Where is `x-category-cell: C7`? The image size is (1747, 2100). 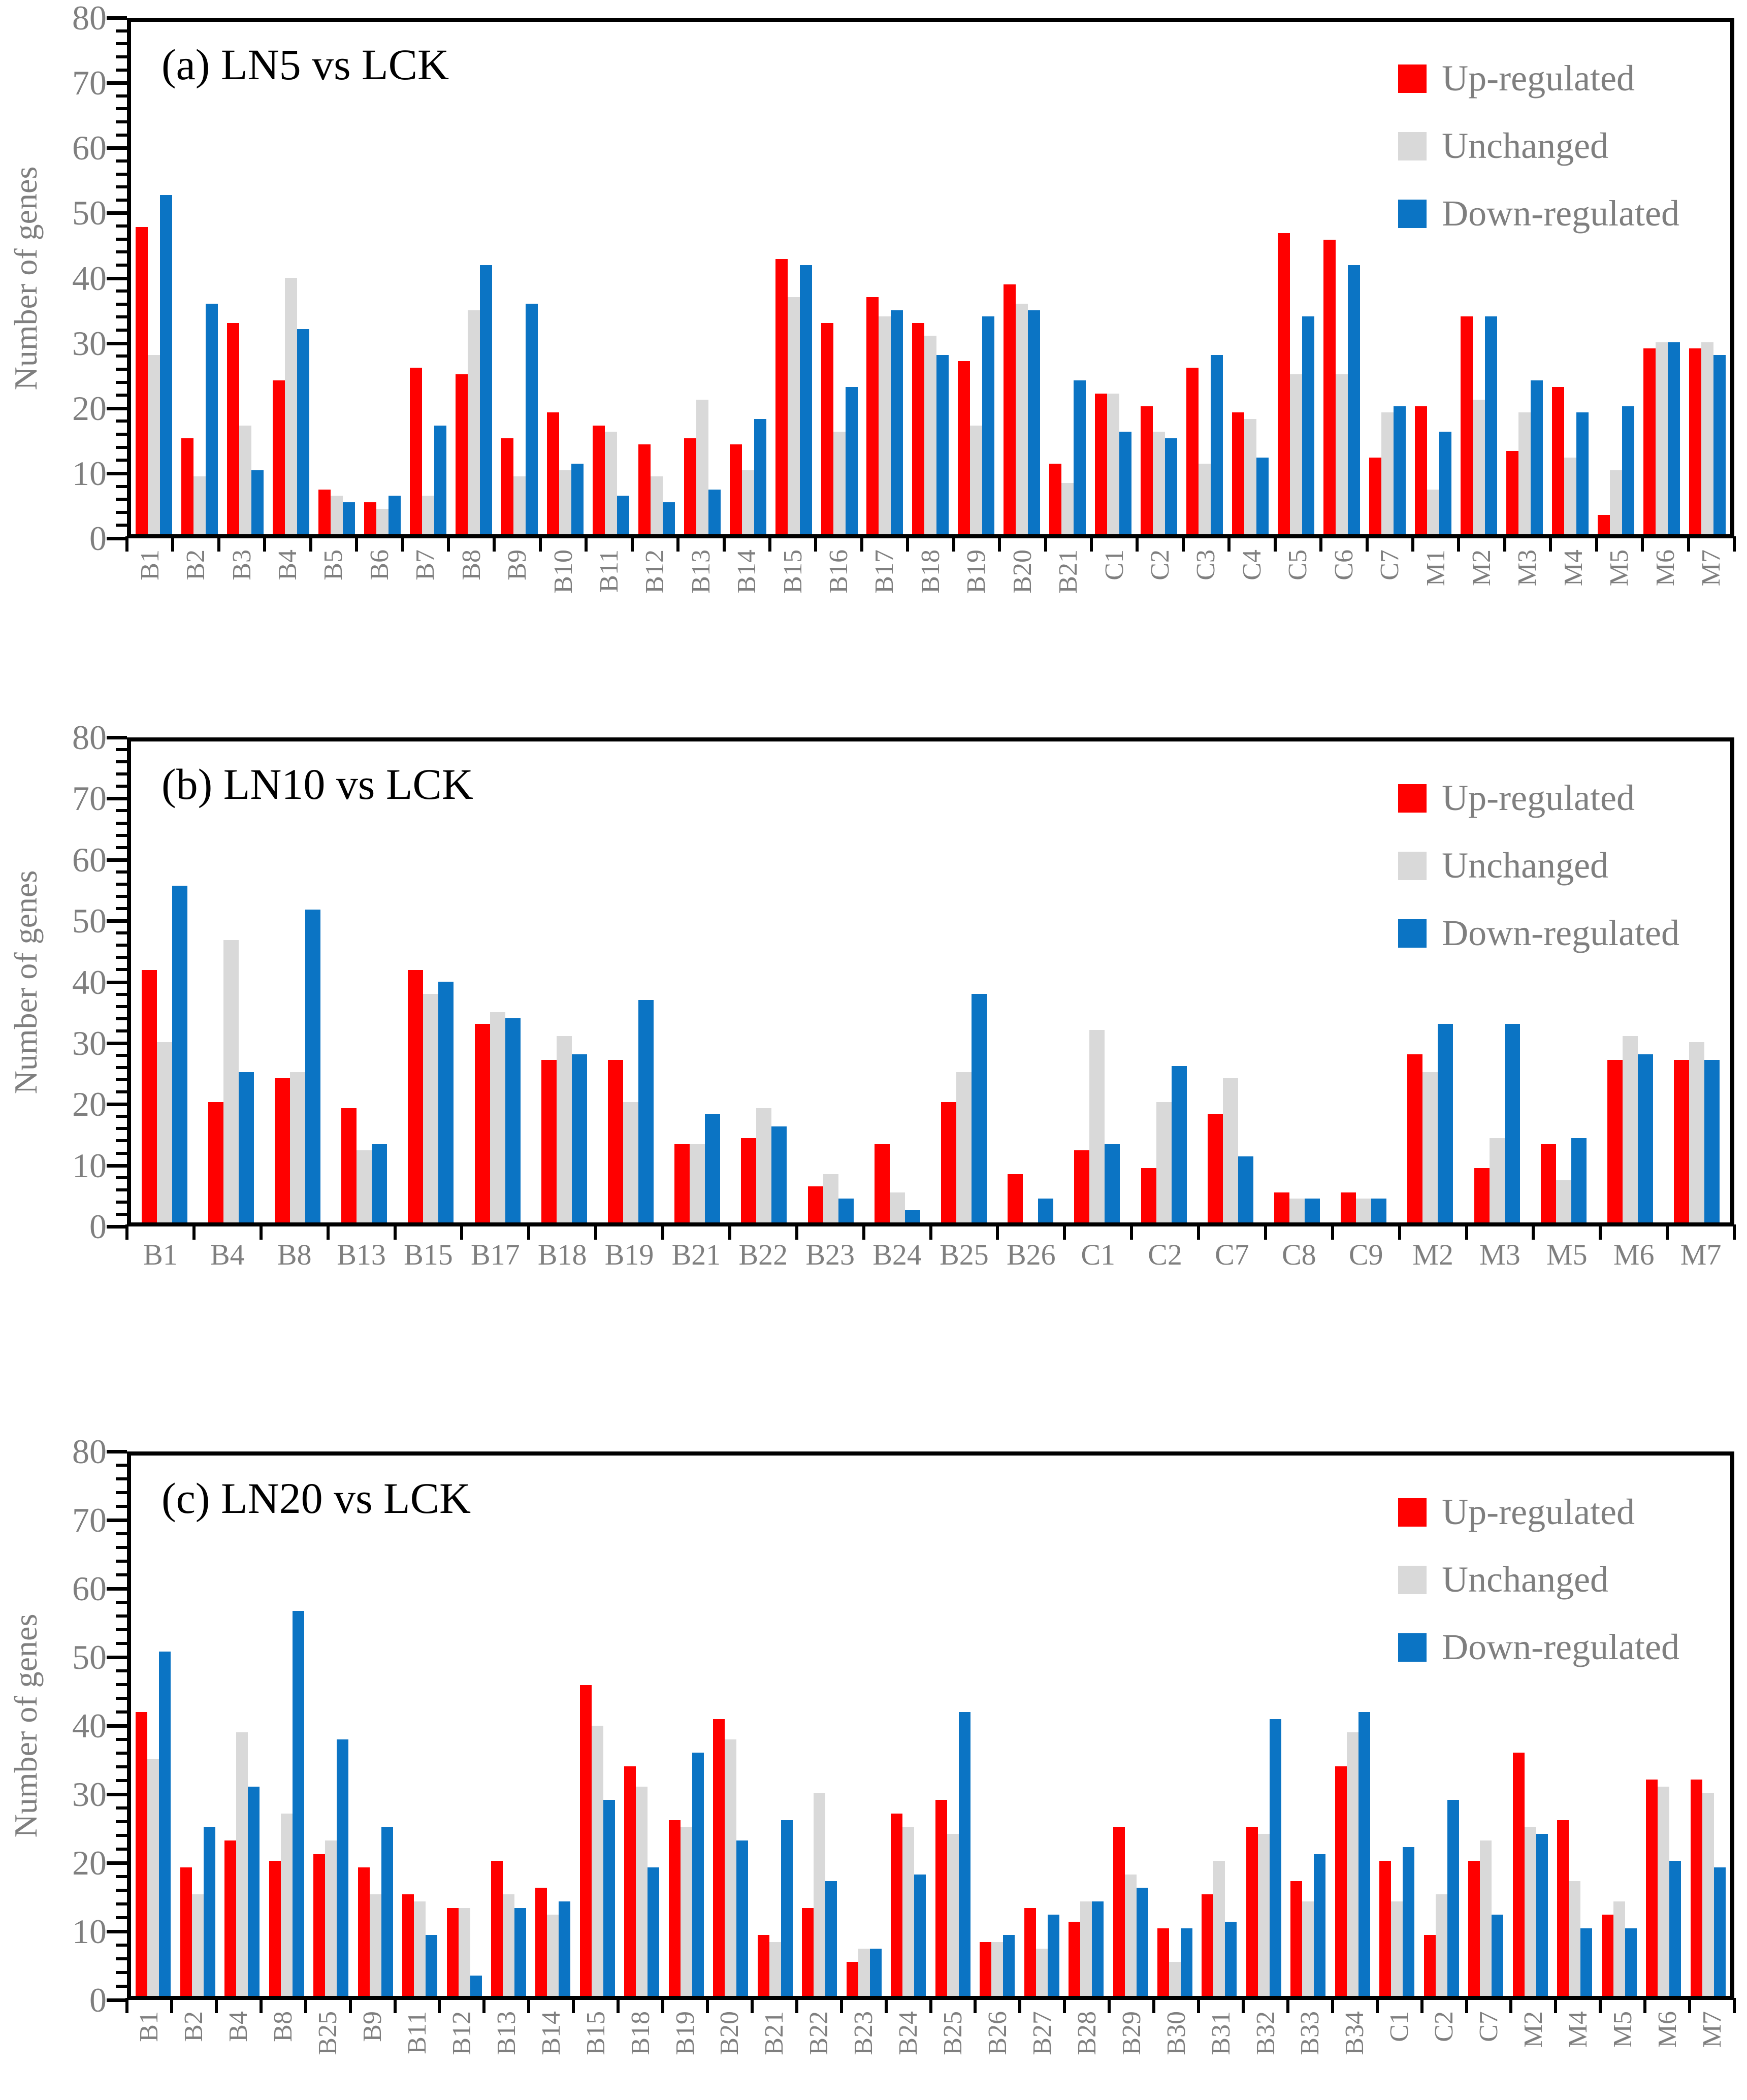
x-category-cell: C7 is located at coordinates (1489, 2055).